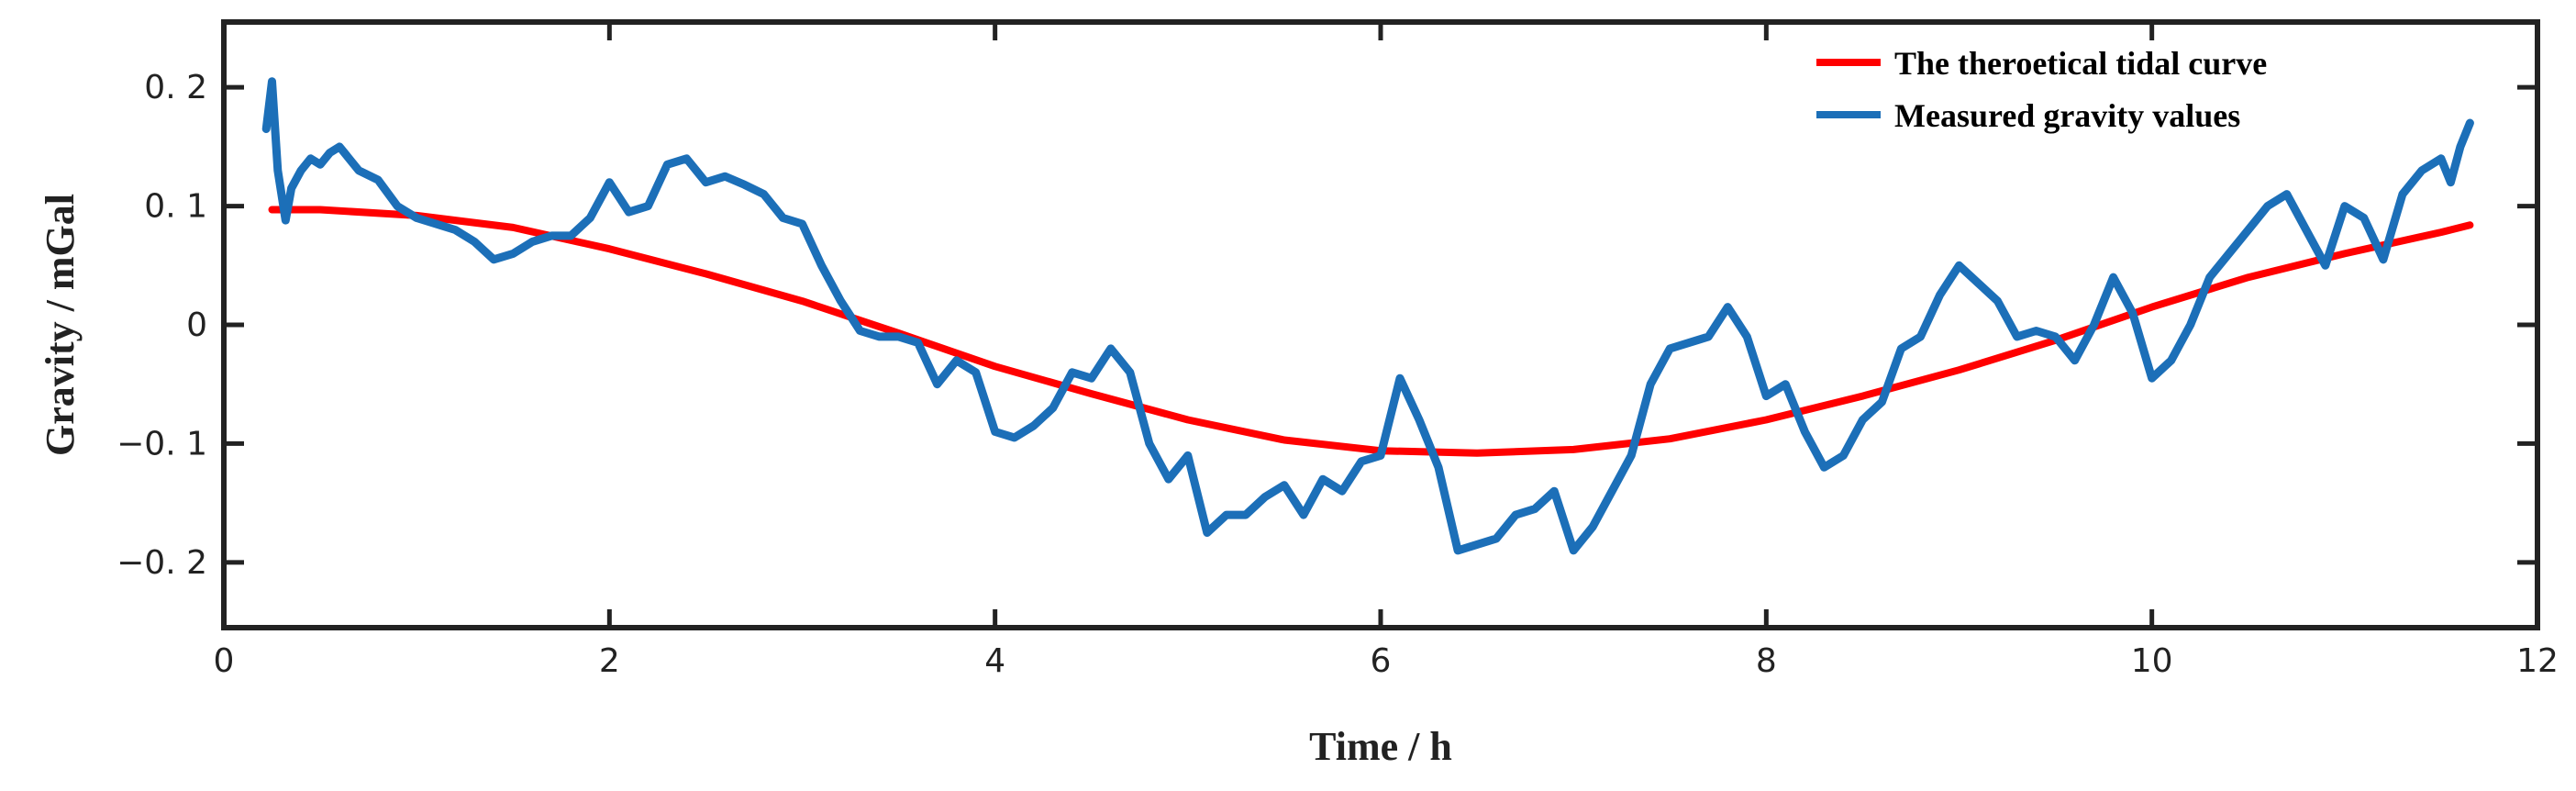 This screenshot has width=2576, height=791. What do you see at coordinates (224, 661) in the screenshot?
I see `x-tick-label: 0` at bounding box center [224, 661].